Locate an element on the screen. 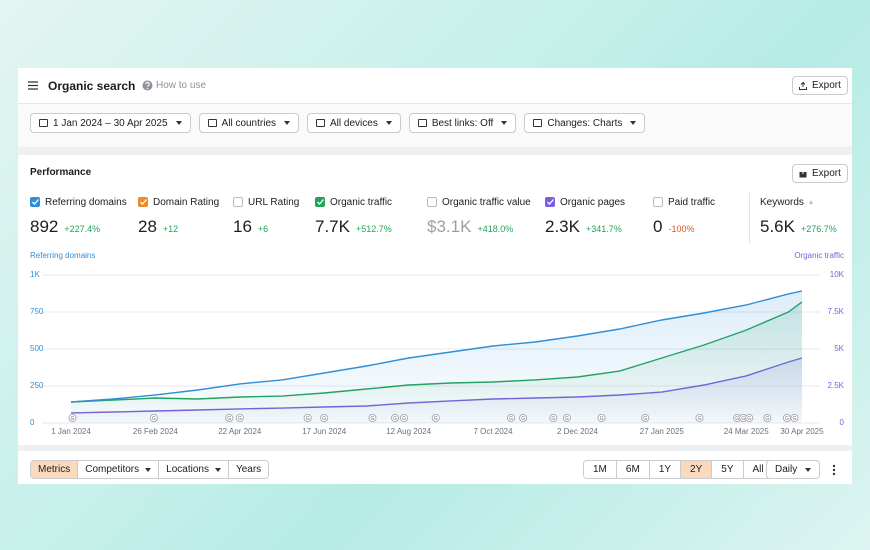 This screenshot has height=550, width=870. y-tick-label: 500 is located at coordinates (37, 348).